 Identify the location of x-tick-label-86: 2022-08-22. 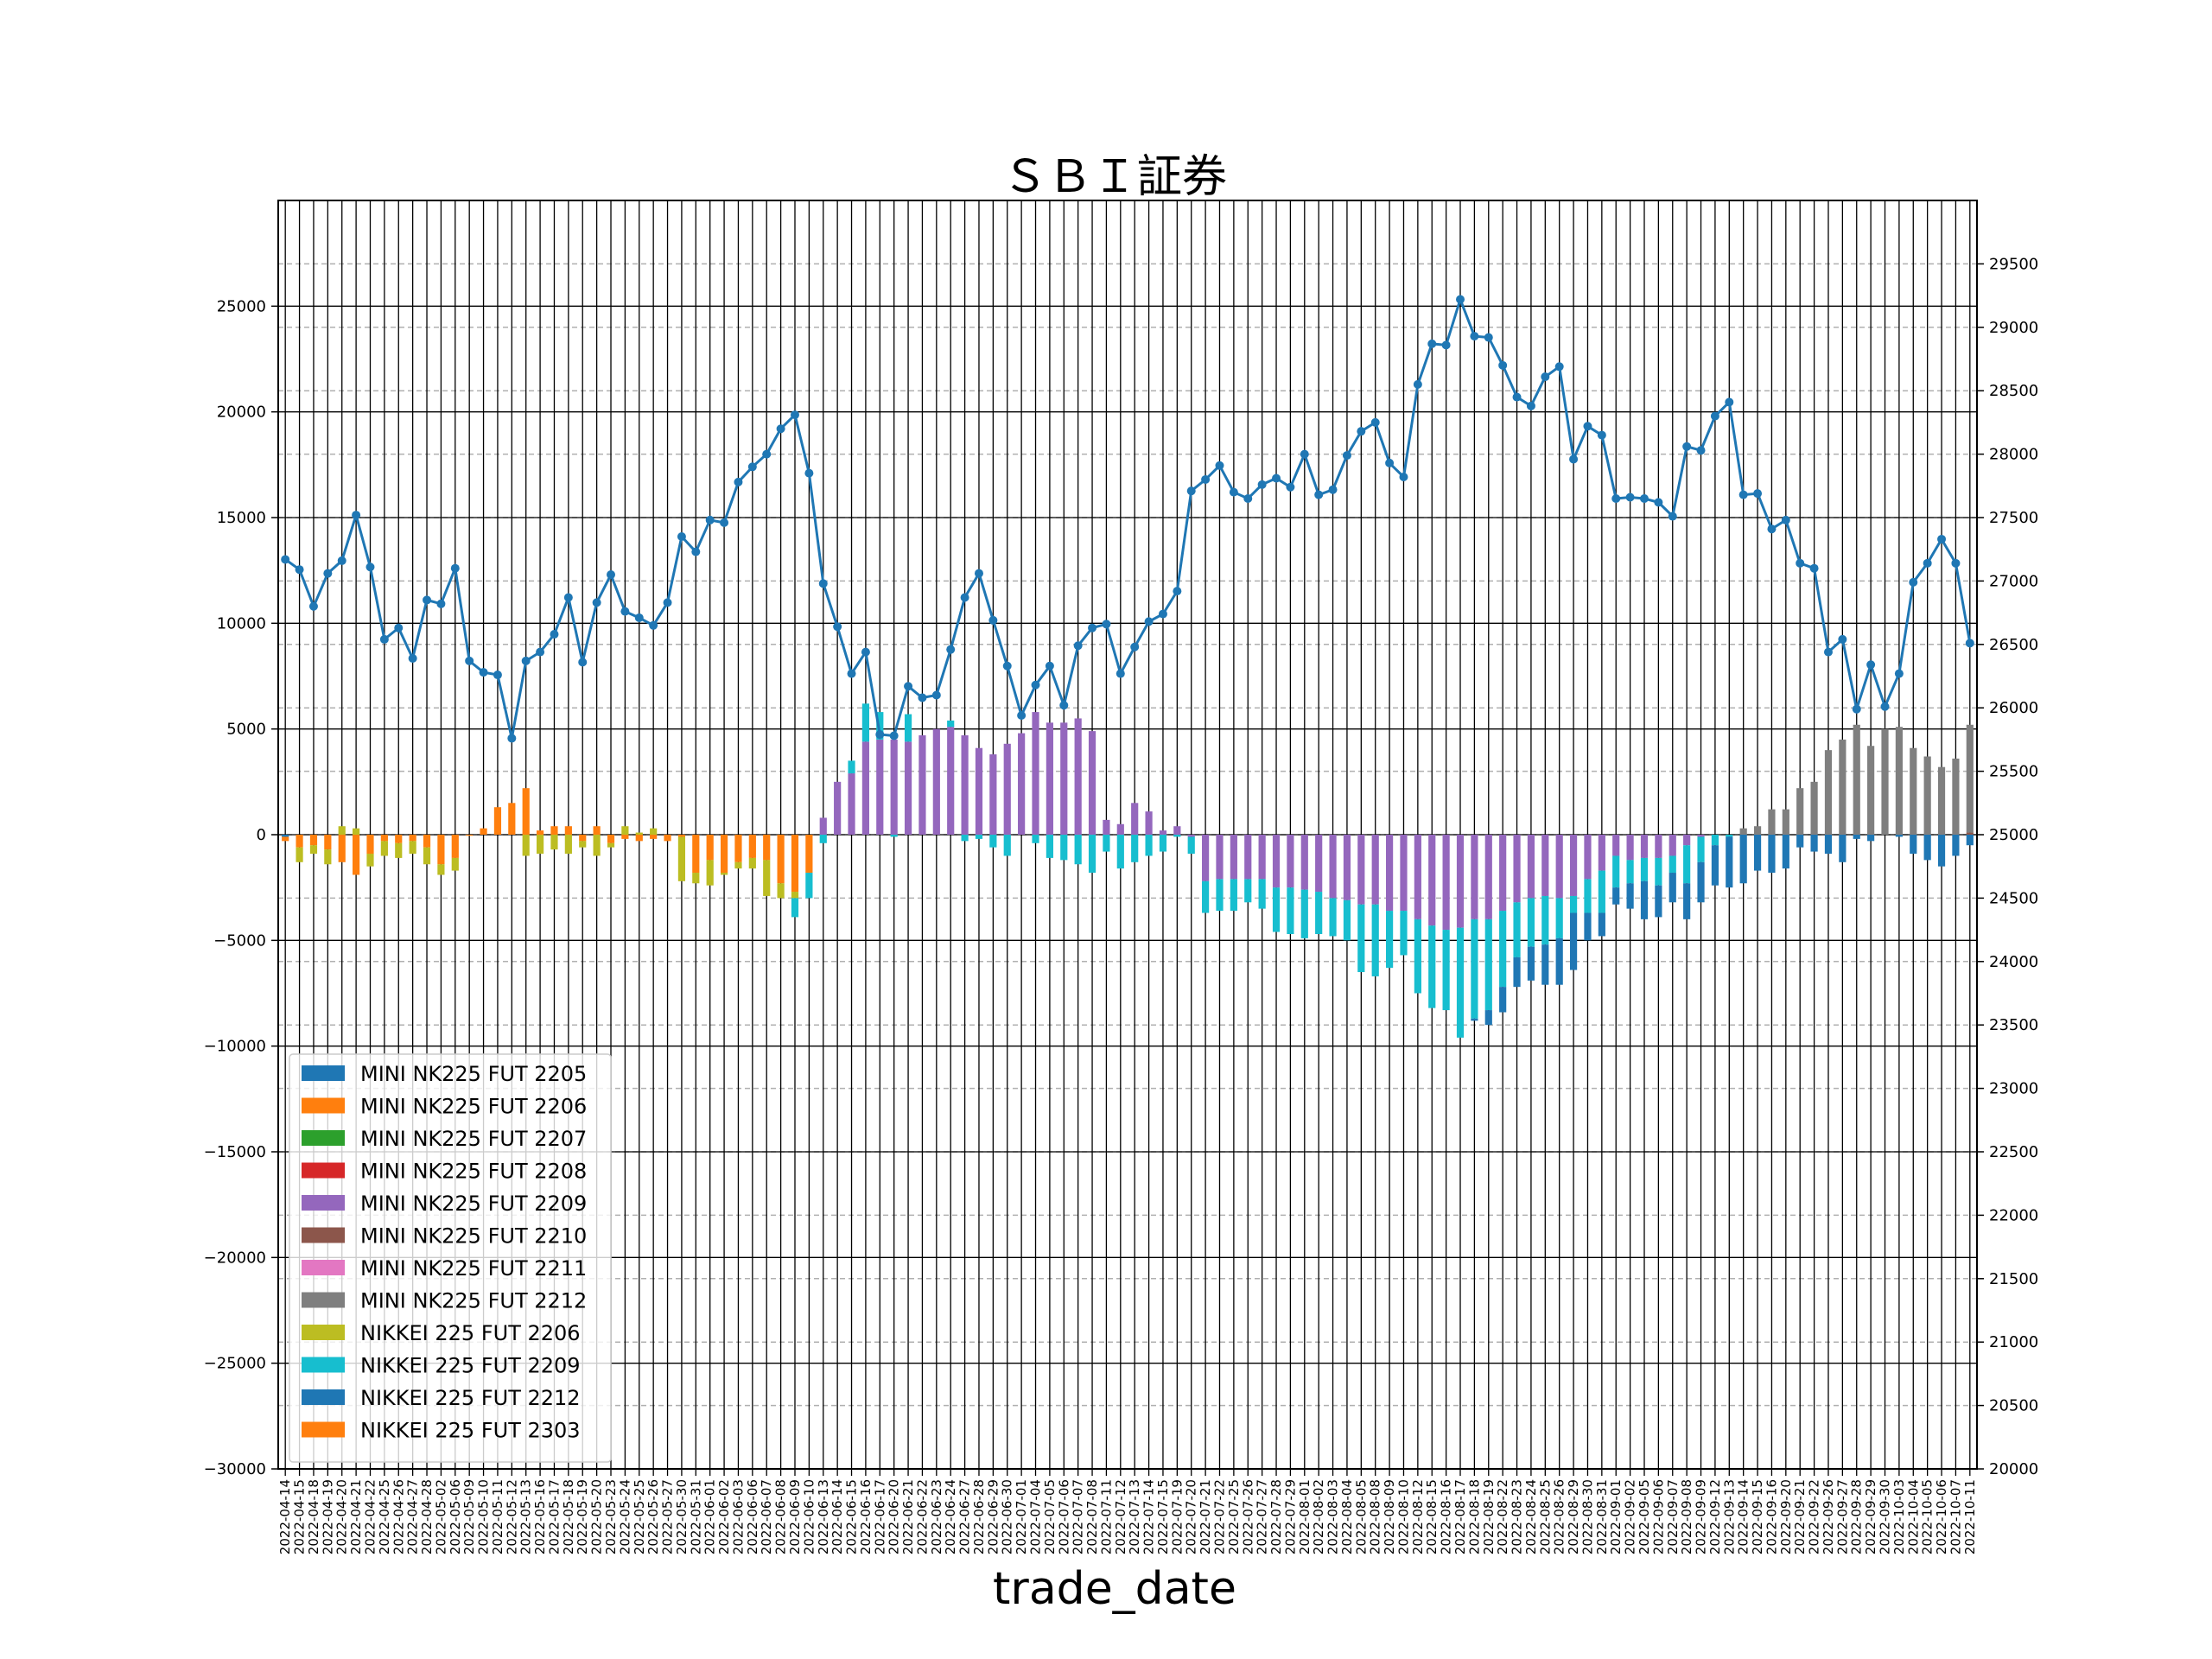
(1502, 1516).